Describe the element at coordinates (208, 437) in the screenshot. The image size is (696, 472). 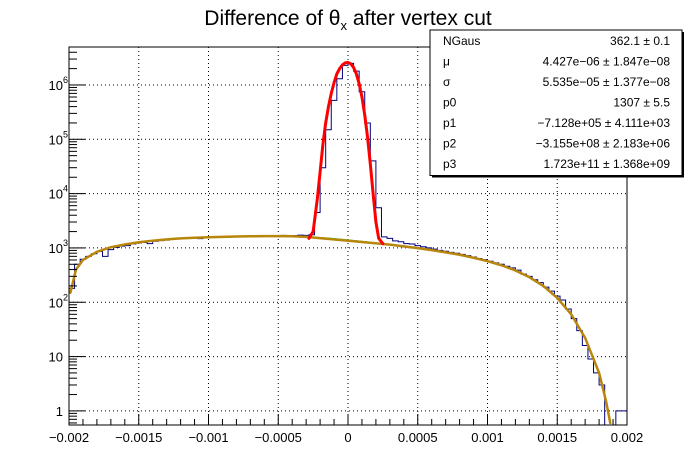
I see `x-tick-label: −0.001` at that location.